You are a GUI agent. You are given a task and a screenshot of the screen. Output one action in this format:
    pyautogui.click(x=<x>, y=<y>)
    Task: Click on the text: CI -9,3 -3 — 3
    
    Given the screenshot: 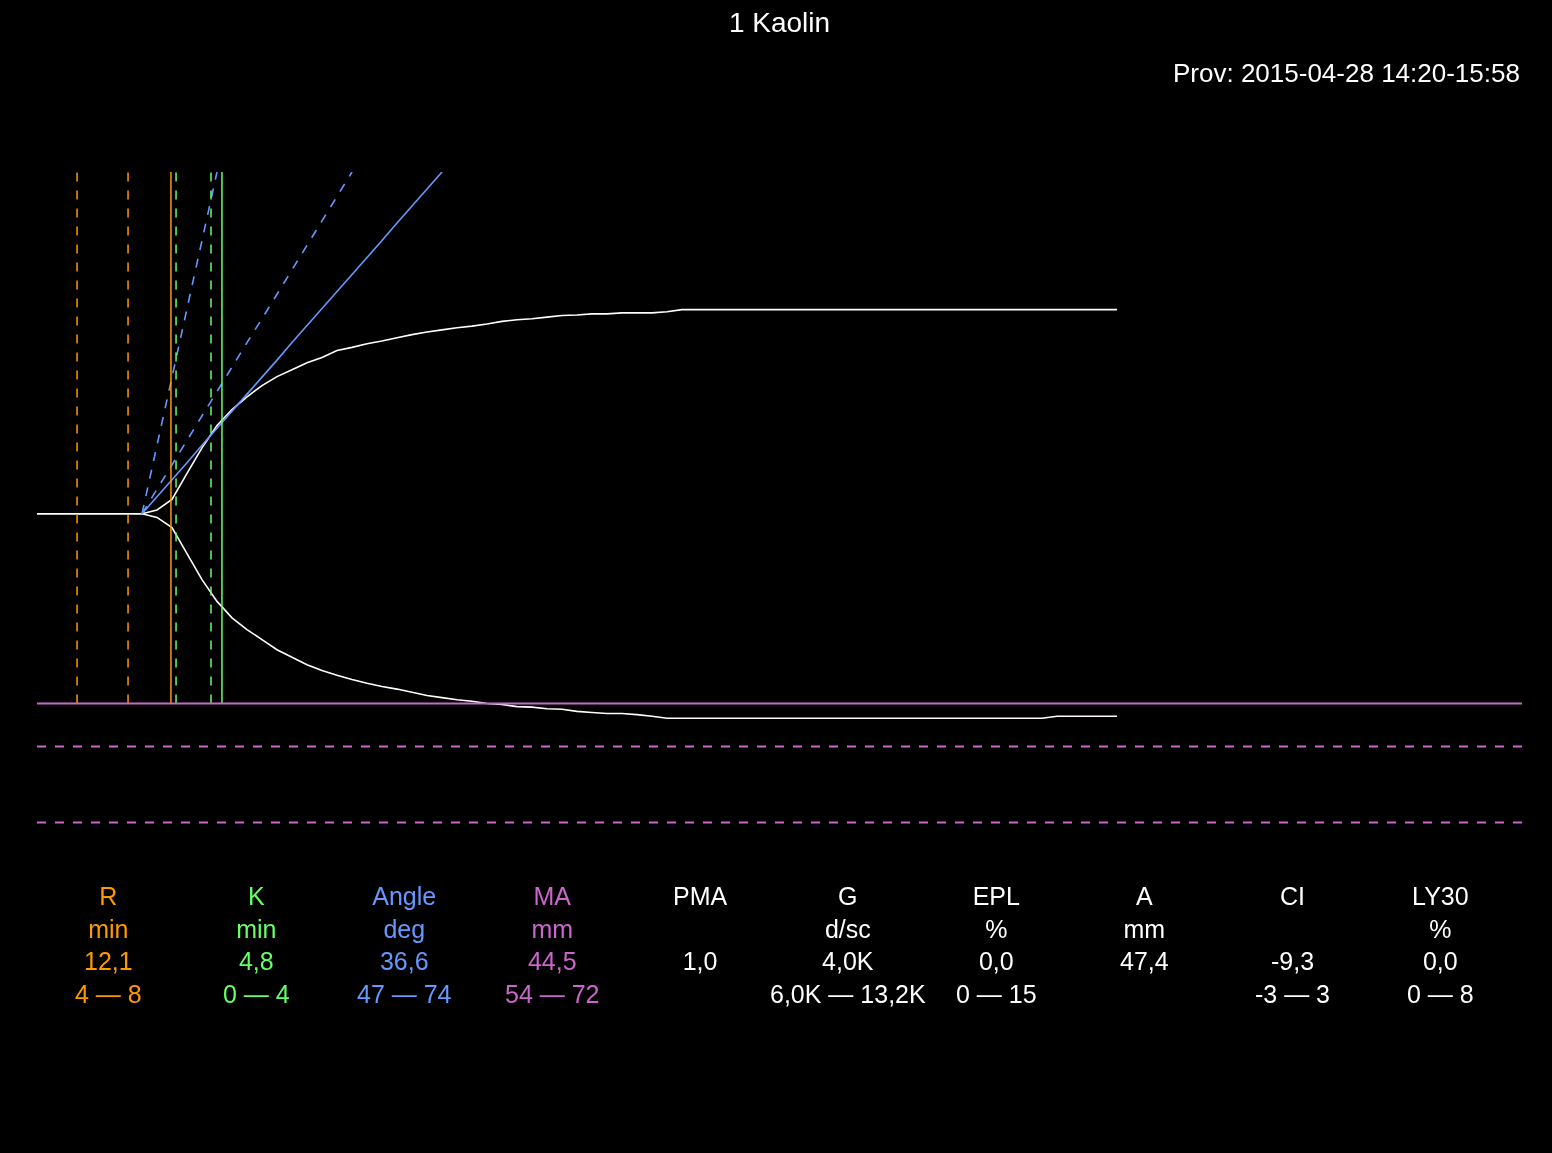 What is the action you would take?
    pyautogui.click(x=1293, y=945)
    